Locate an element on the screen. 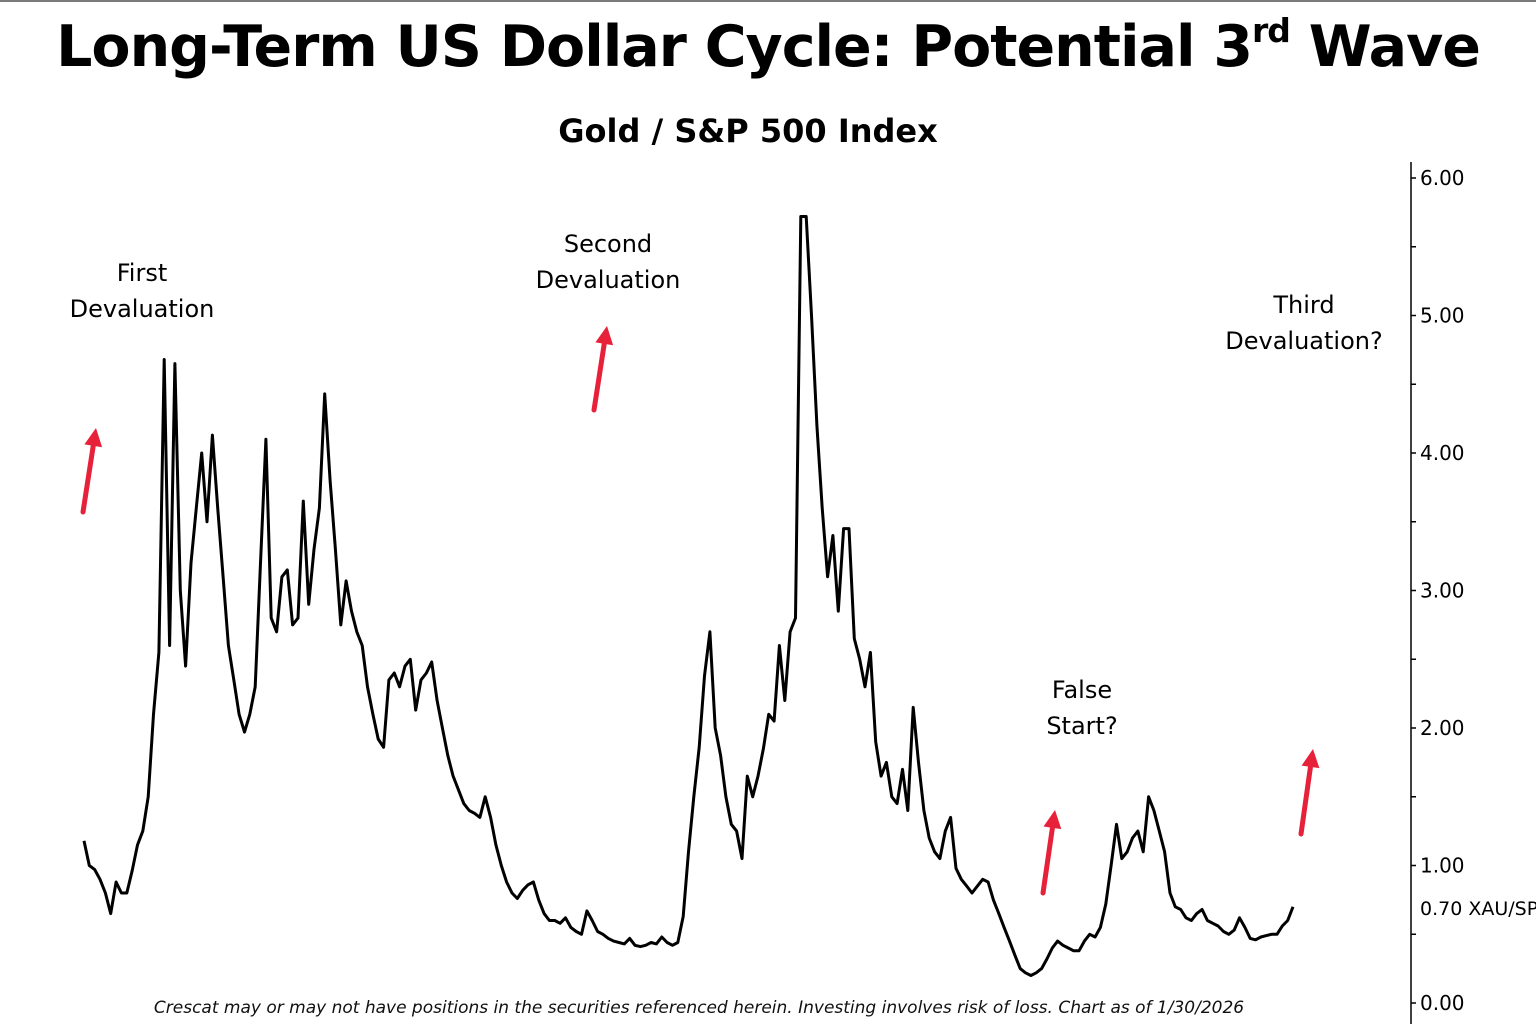 The height and width of the screenshot is (1024, 1536). y-tick-label: 6.00 is located at coordinates (1442, 178).